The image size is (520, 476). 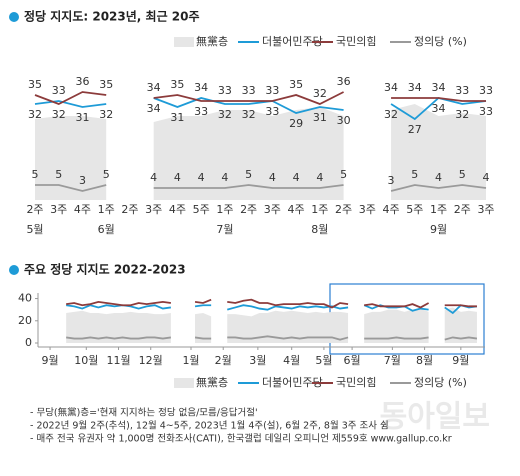 What do you see at coordinates (344, 120) in the screenshot?
I see `value-label: 30` at bounding box center [344, 120].